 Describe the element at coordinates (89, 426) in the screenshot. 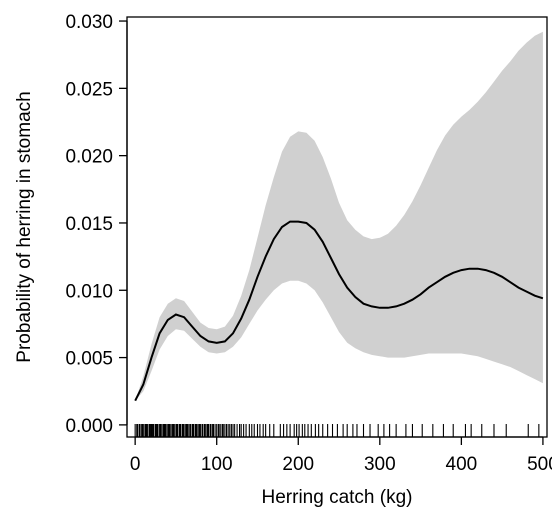

I see `y-tick-label: 0.000` at that location.